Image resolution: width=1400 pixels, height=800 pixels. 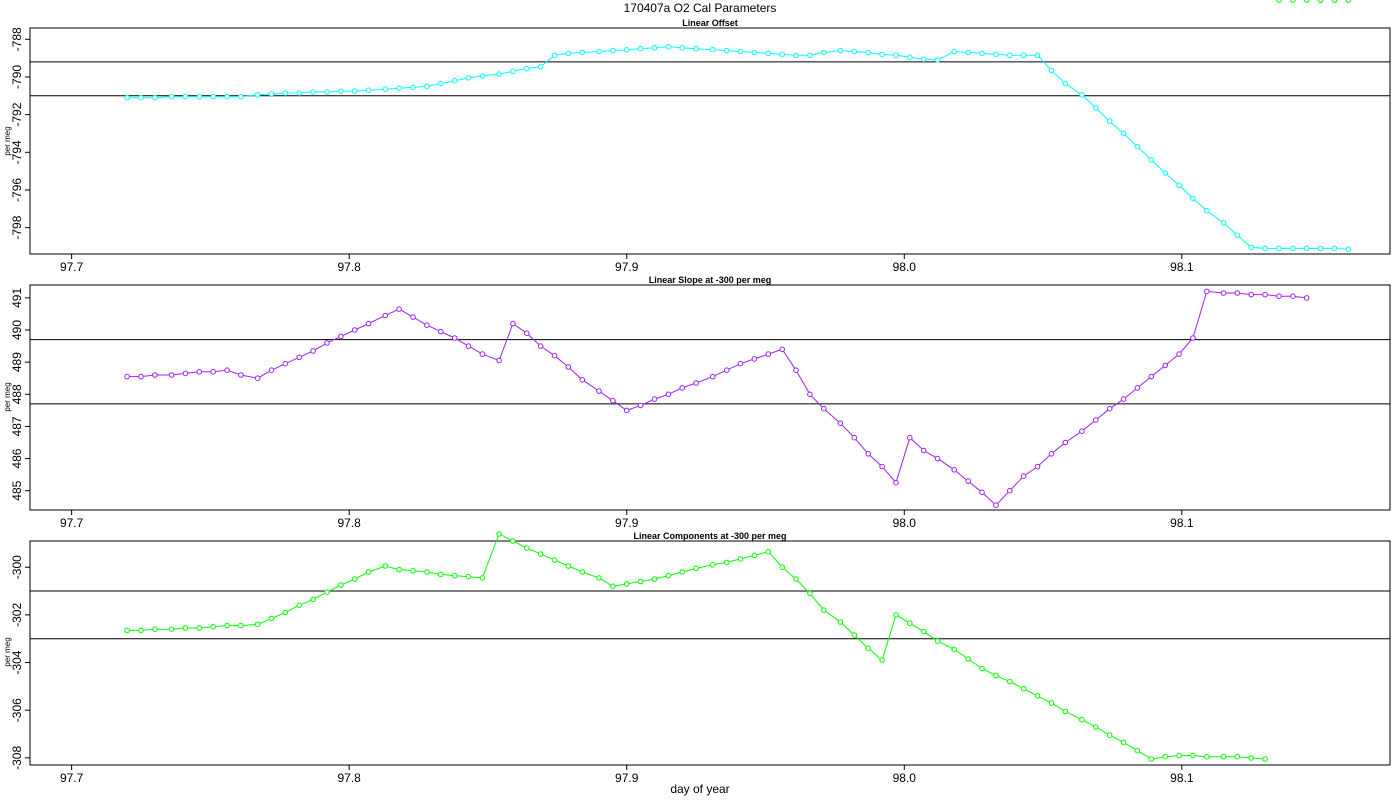 What do you see at coordinates (1182, 523) in the screenshot?
I see `x-tick-label: 98.1` at bounding box center [1182, 523].